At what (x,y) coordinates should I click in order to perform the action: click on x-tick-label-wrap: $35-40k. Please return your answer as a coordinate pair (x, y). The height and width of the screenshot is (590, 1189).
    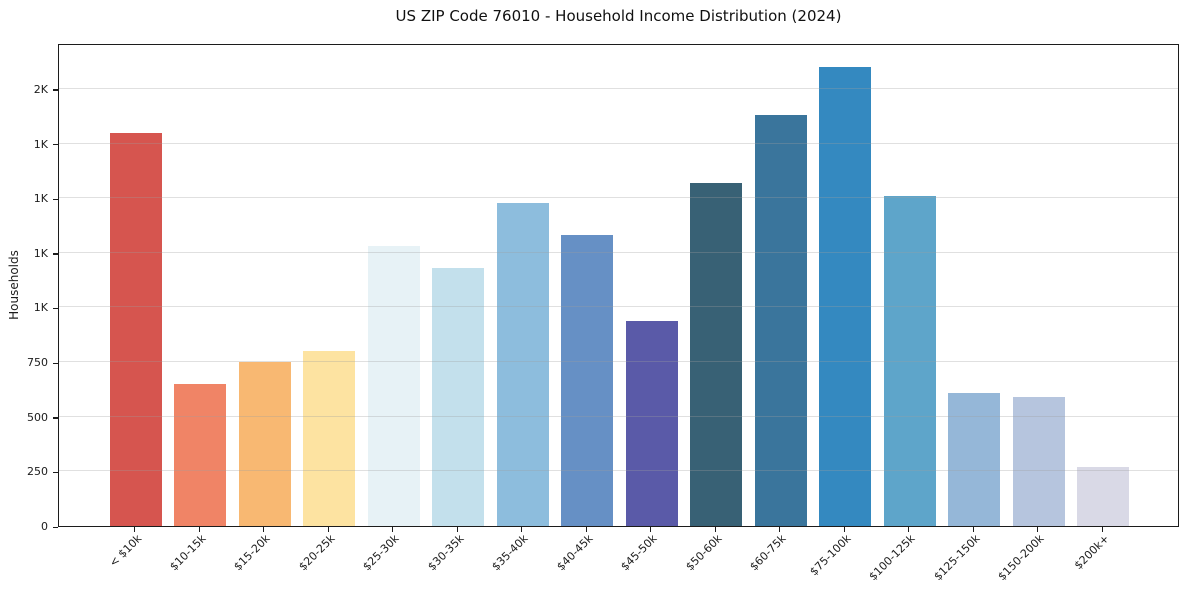
    Looking at the image, I should click on (426, 552).